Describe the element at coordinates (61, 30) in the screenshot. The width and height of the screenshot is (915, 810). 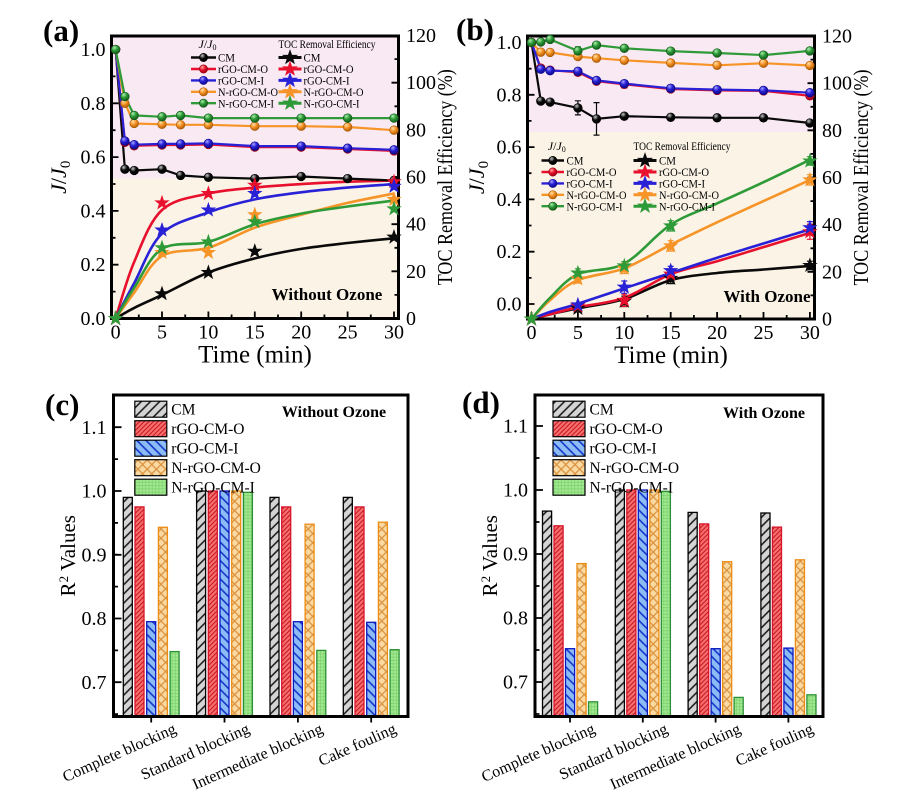
I see `svg-text: (a)` at that location.